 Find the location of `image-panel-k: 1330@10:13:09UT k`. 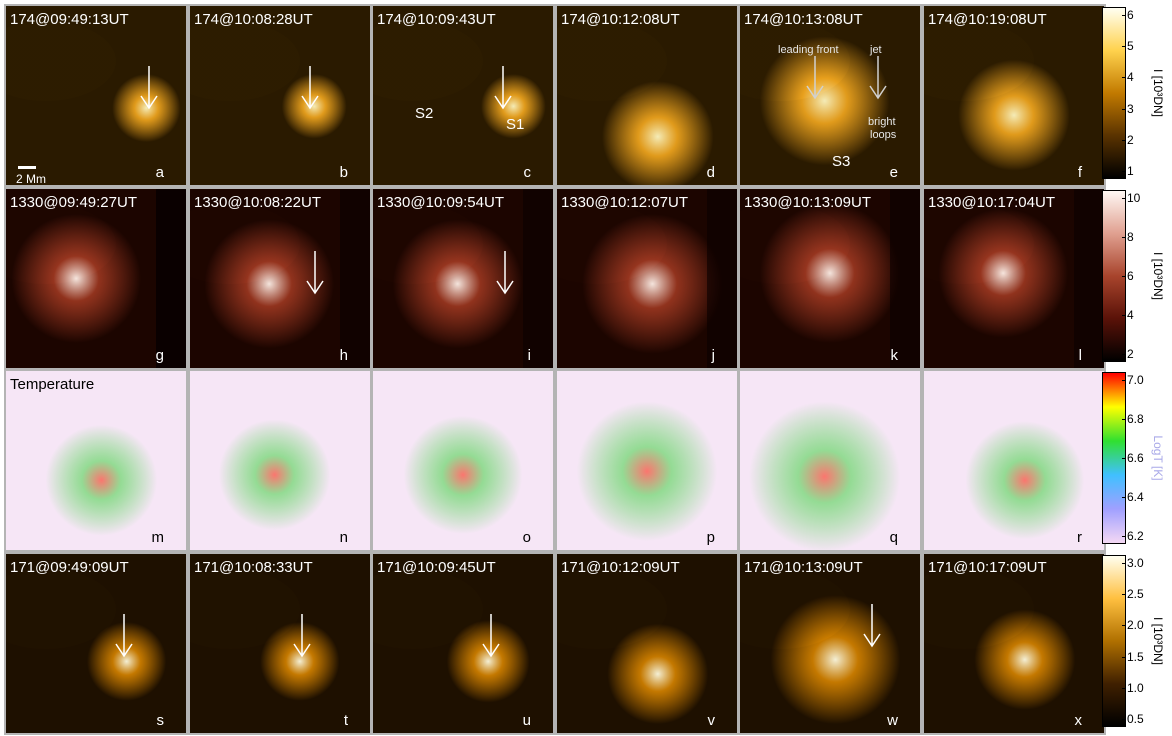

image-panel-k: 1330@10:13:09UT k is located at coordinates (830, 278).